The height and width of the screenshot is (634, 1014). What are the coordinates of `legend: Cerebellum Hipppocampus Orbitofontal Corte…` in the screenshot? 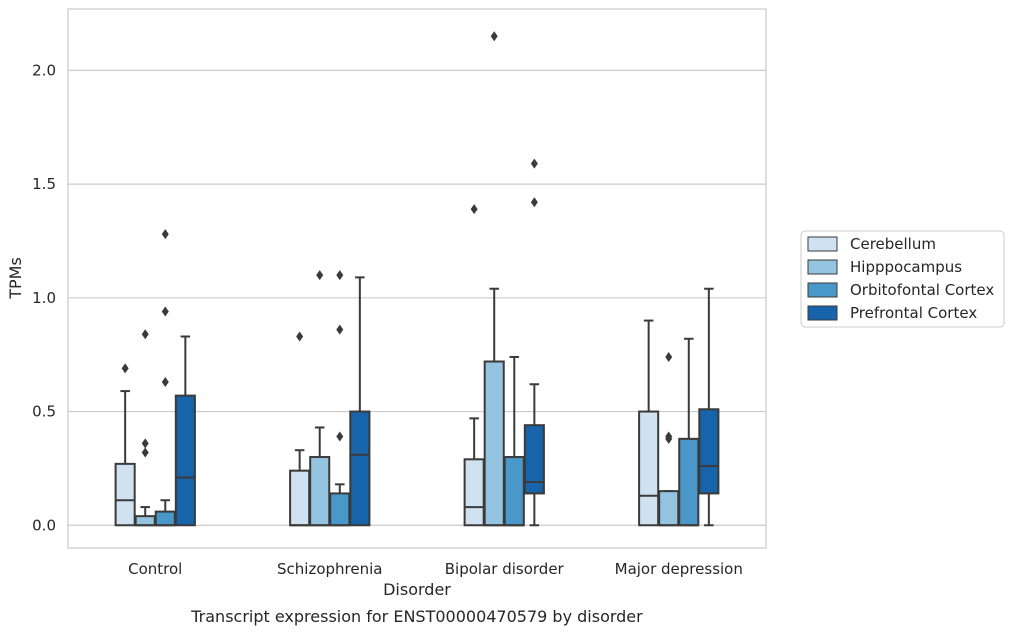 It's located at (902, 279).